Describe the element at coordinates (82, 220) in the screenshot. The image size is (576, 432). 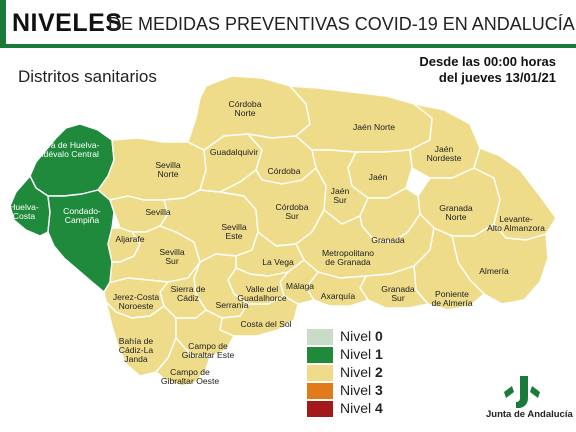
I see `label-condado-2: Campiña` at that location.